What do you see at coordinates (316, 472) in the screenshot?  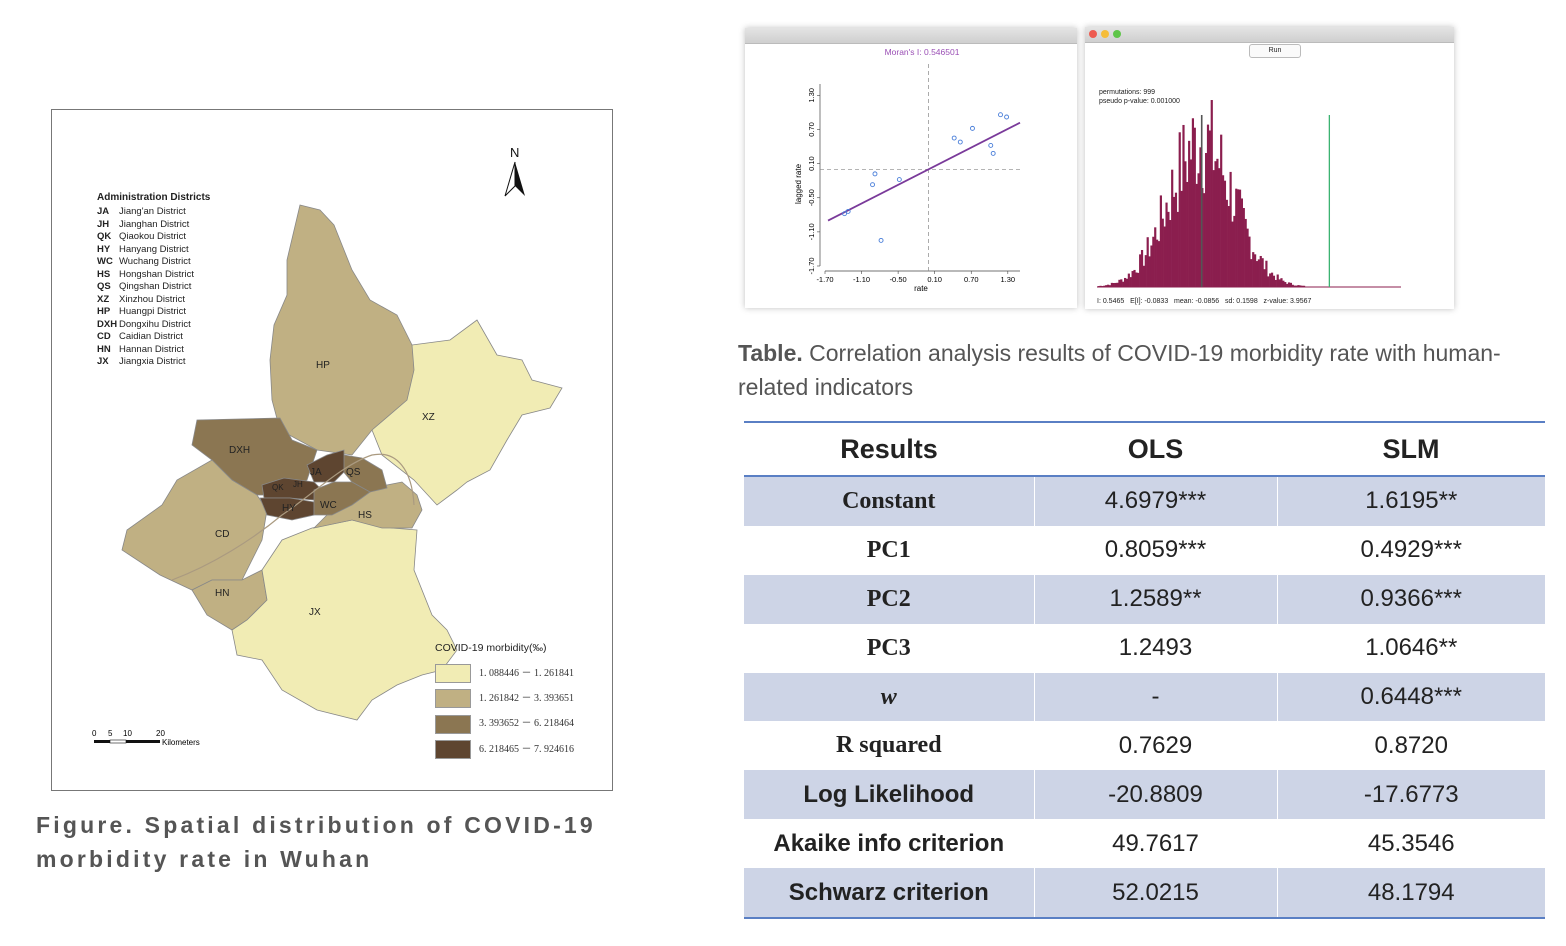 I see `label-ja: JA` at bounding box center [316, 472].